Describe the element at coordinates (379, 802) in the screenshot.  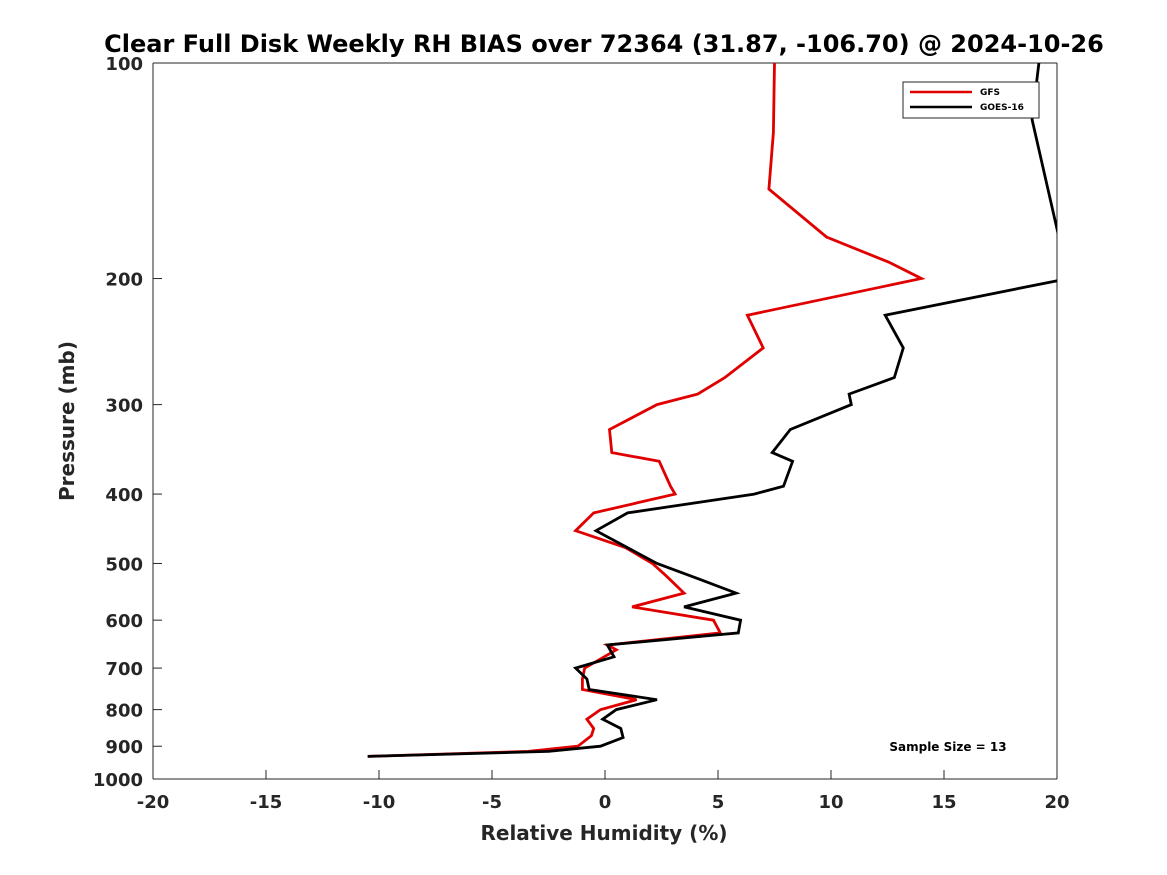
I see `x-tick-label: -10` at that location.